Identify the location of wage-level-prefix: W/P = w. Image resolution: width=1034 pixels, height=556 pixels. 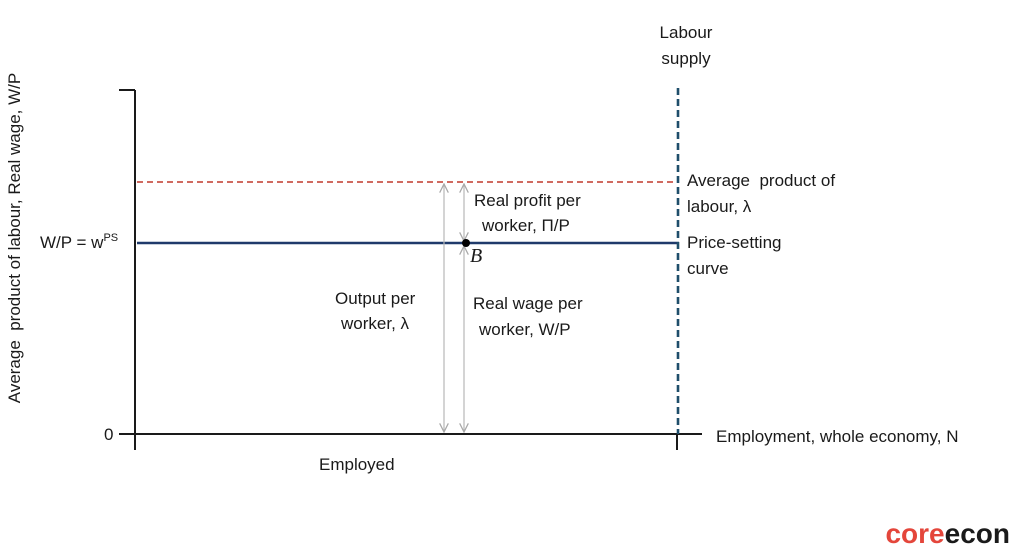
(72, 242).